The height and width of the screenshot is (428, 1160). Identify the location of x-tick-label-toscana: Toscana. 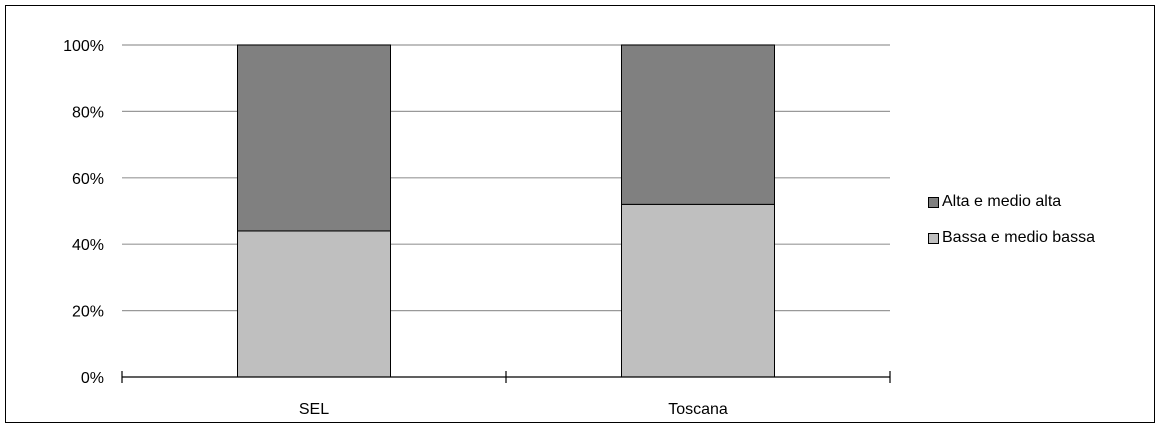
(698, 409).